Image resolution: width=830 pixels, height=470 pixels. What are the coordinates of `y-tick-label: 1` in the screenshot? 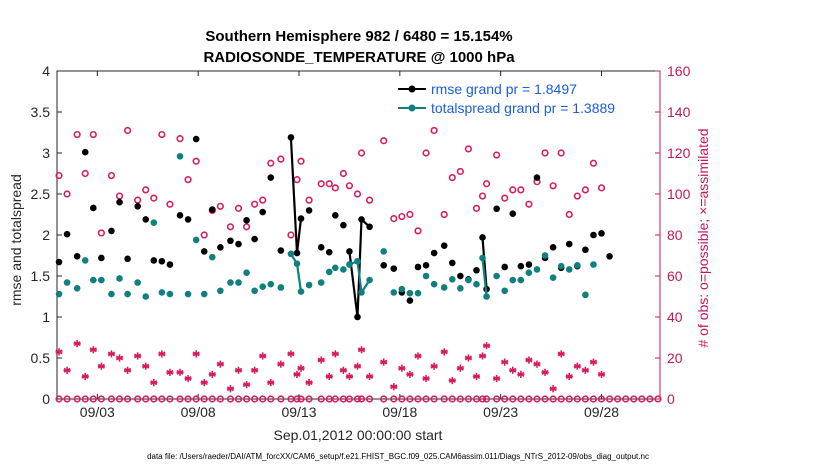 It's located at (46, 317).